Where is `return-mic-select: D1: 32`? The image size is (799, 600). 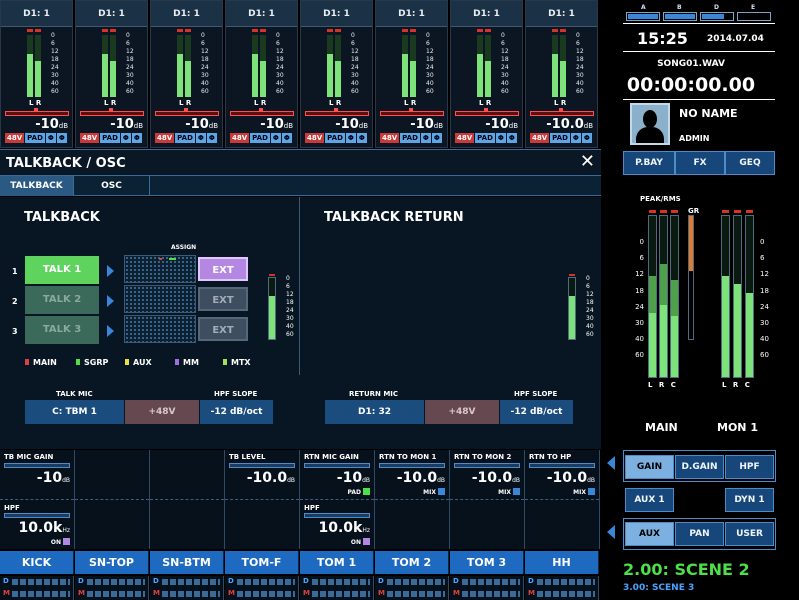
return-mic-select: D1: 32 is located at coordinates (374, 412).